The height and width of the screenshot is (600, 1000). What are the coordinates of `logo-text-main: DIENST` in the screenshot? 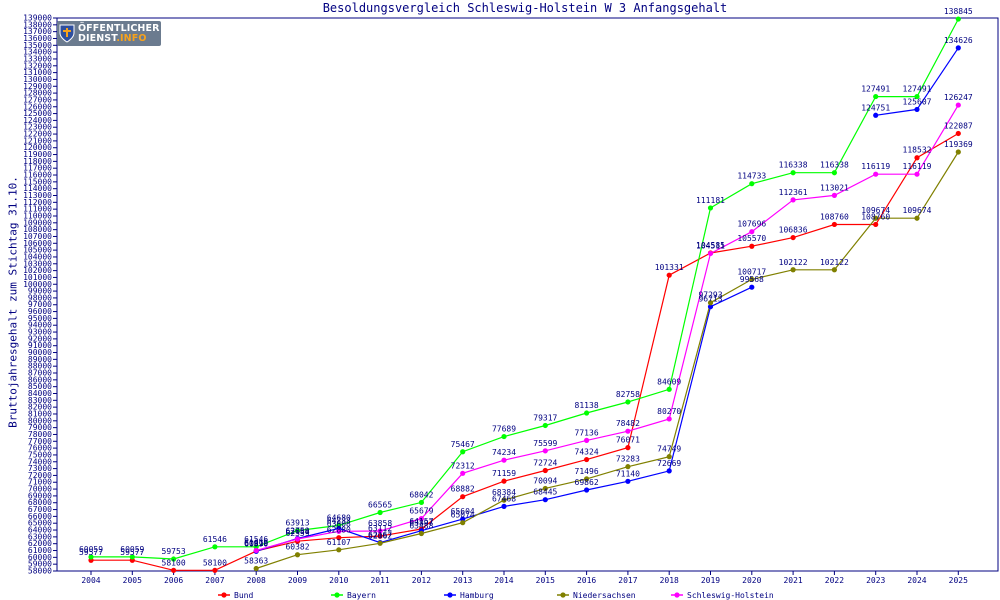 It's located at (97, 38).